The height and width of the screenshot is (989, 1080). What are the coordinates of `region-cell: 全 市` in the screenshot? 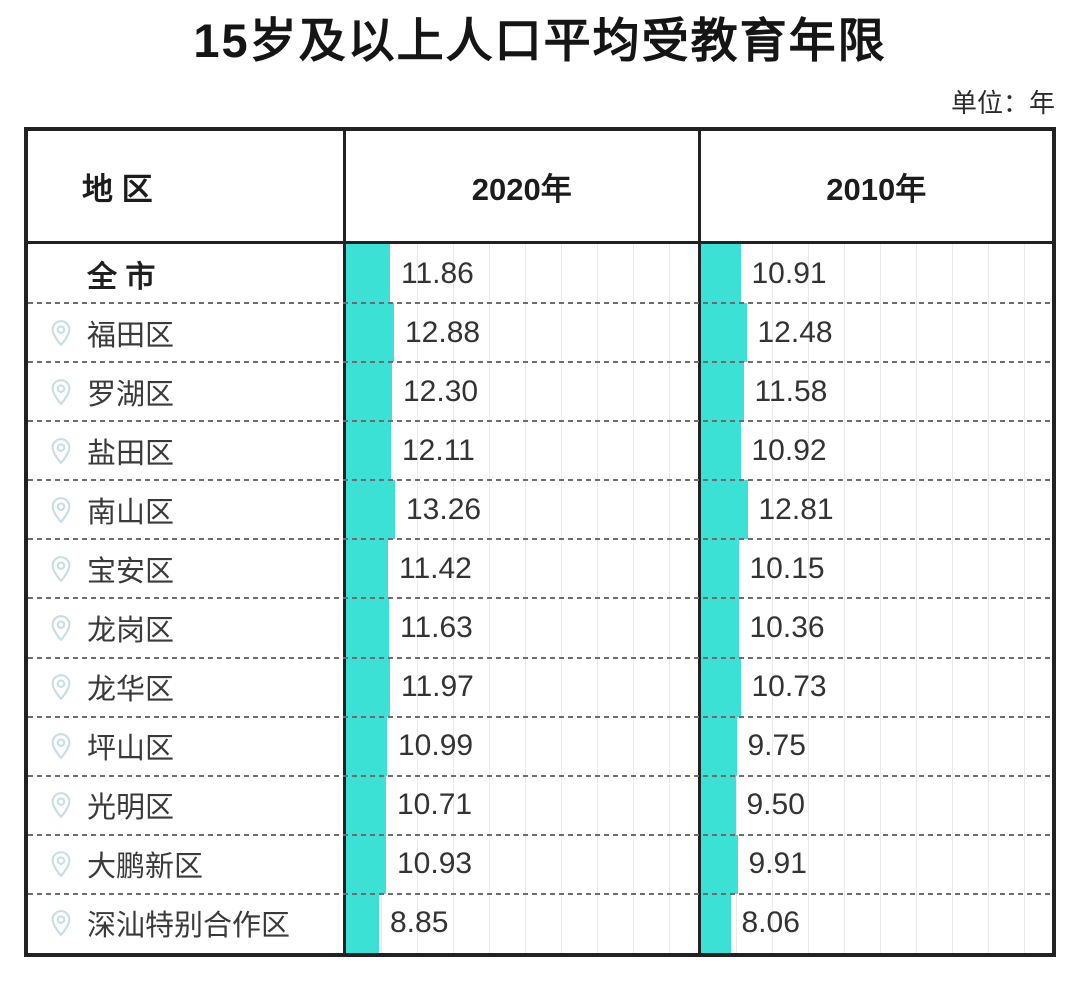 It's located at (185, 273).